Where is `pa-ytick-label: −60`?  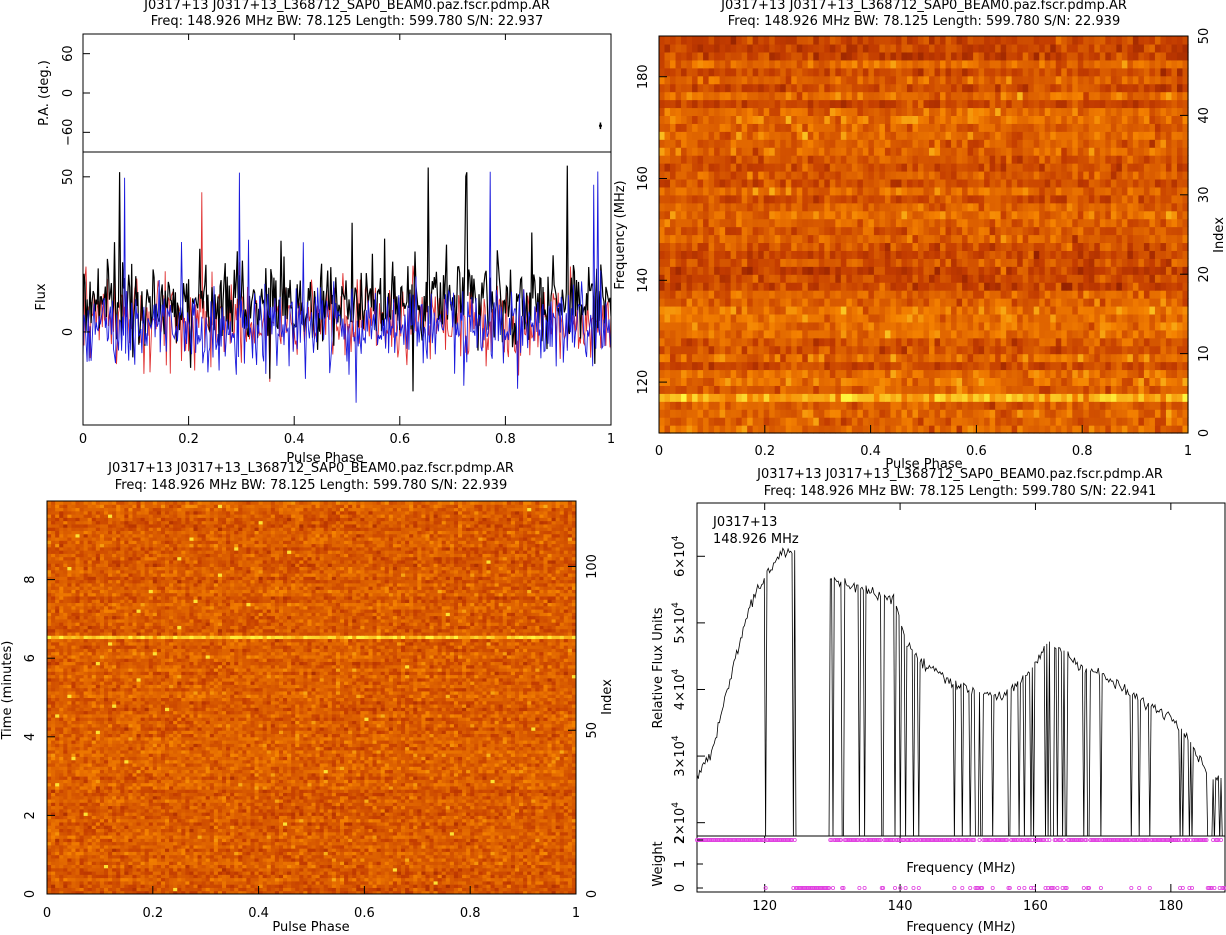 pa-ytick-label: −60 is located at coordinates (68, 132).